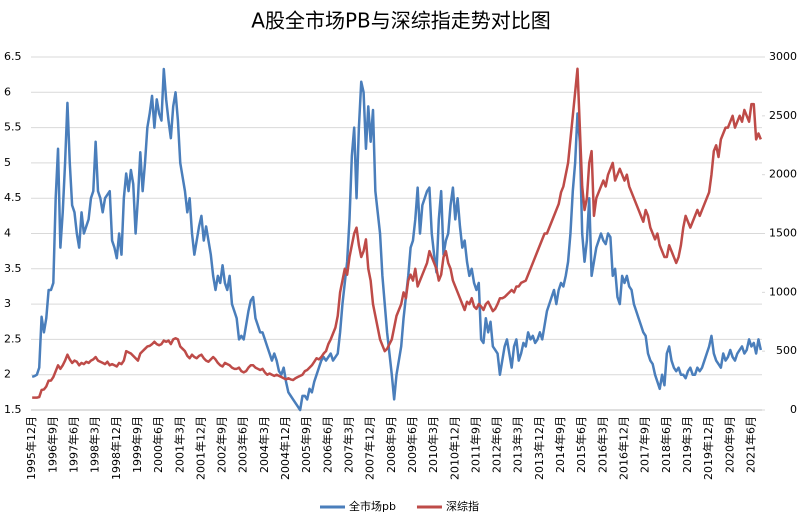 This screenshot has width=802, height=526. I want to click on y-tick-label: 3.5, so click(13, 268).